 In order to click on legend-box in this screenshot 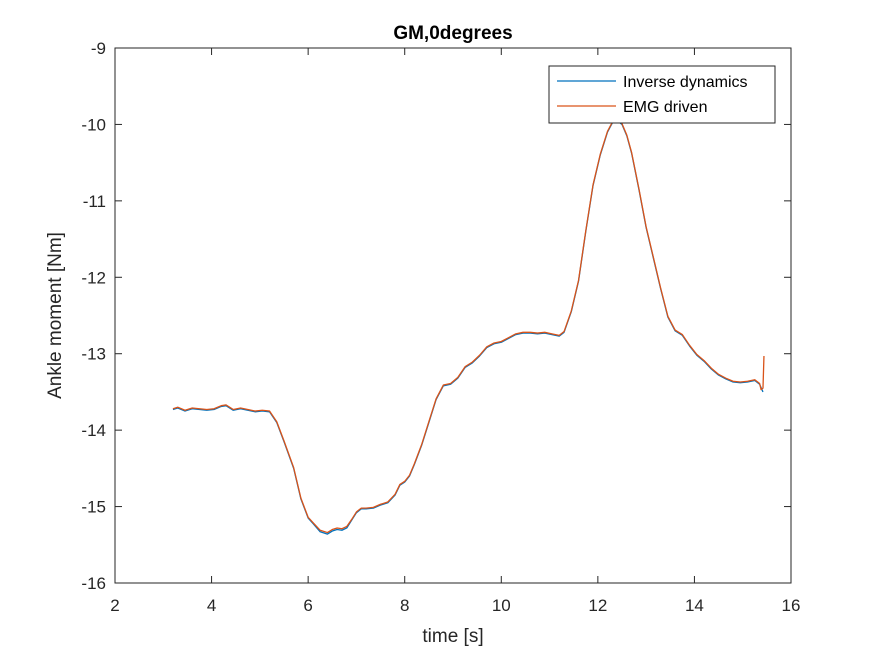, I will do `click(662, 94)`.